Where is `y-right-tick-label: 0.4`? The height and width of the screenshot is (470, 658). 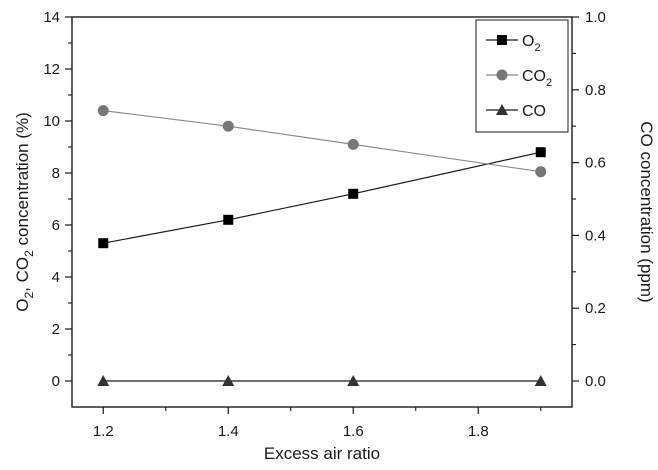 y-right-tick-label: 0.4 is located at coordinates (595, 235).